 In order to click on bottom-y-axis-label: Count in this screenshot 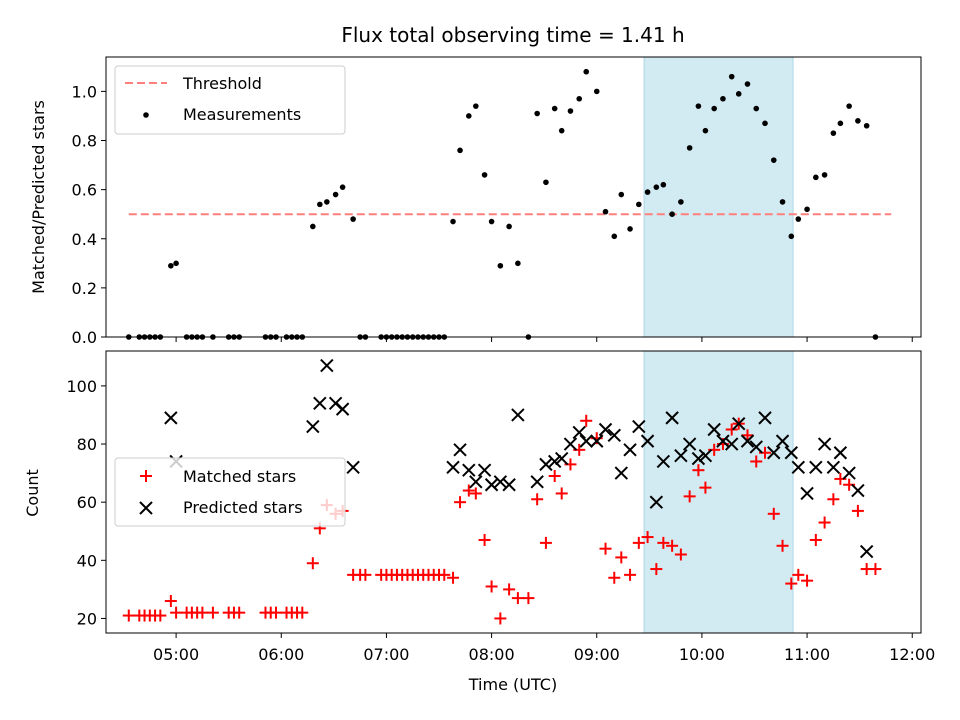, I will do `click(32, 493)`.